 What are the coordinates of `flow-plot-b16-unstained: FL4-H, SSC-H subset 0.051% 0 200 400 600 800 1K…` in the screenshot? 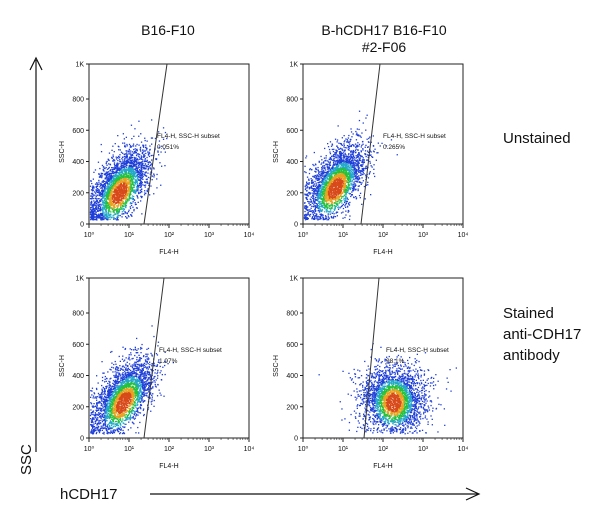 It's located at (157, 159).